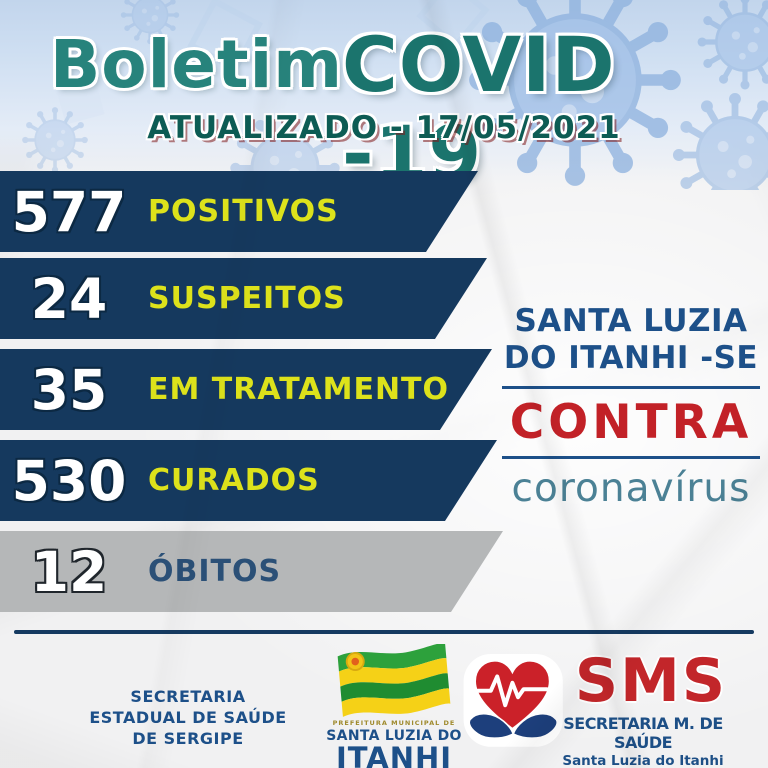 Image resolution: width=768 pixels, height=768 pixels. I want to click on stat-banner-positivos: 577 POSITIVOS, so click(239, 211).